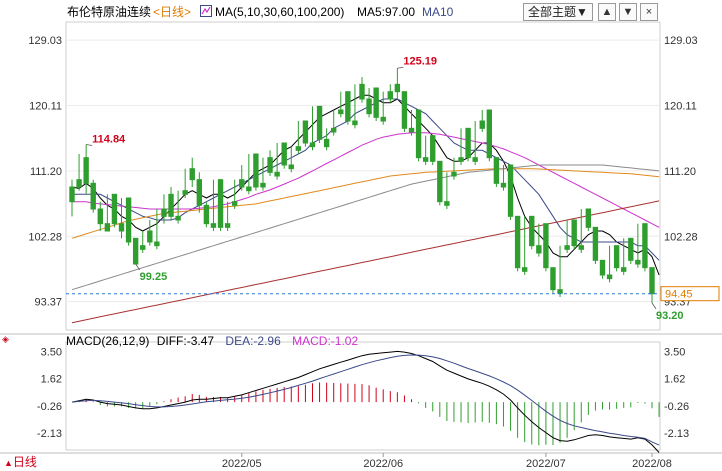 This screenshot has height=471, width=722. Describe the element at coordinates (649, 12) in the screenshot. I see `close-icon: ×` at that location.